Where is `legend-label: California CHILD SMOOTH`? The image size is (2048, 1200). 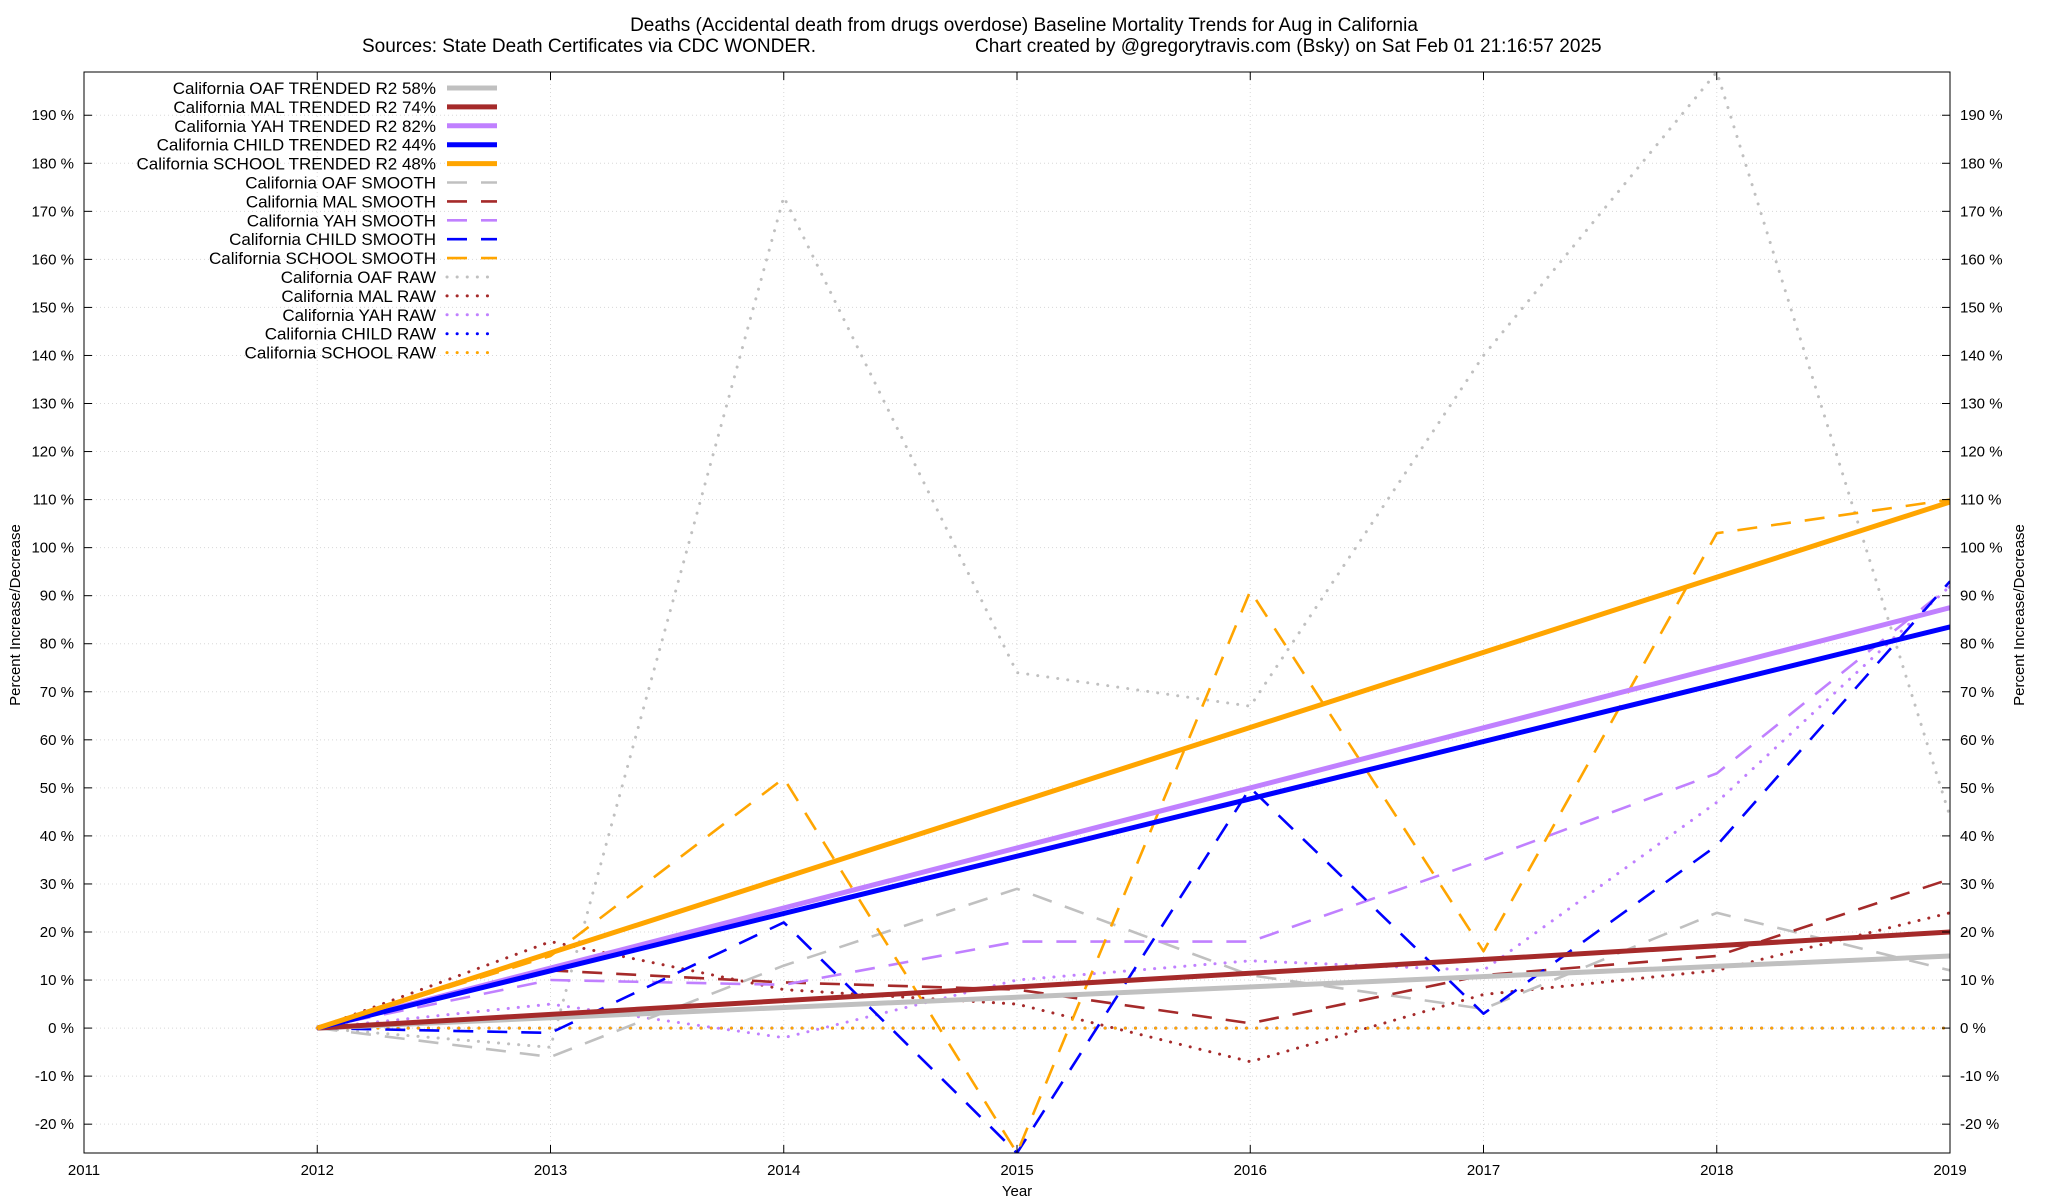
legend-label: California CHILD SMOOTH is located at coordinates (332, 239).